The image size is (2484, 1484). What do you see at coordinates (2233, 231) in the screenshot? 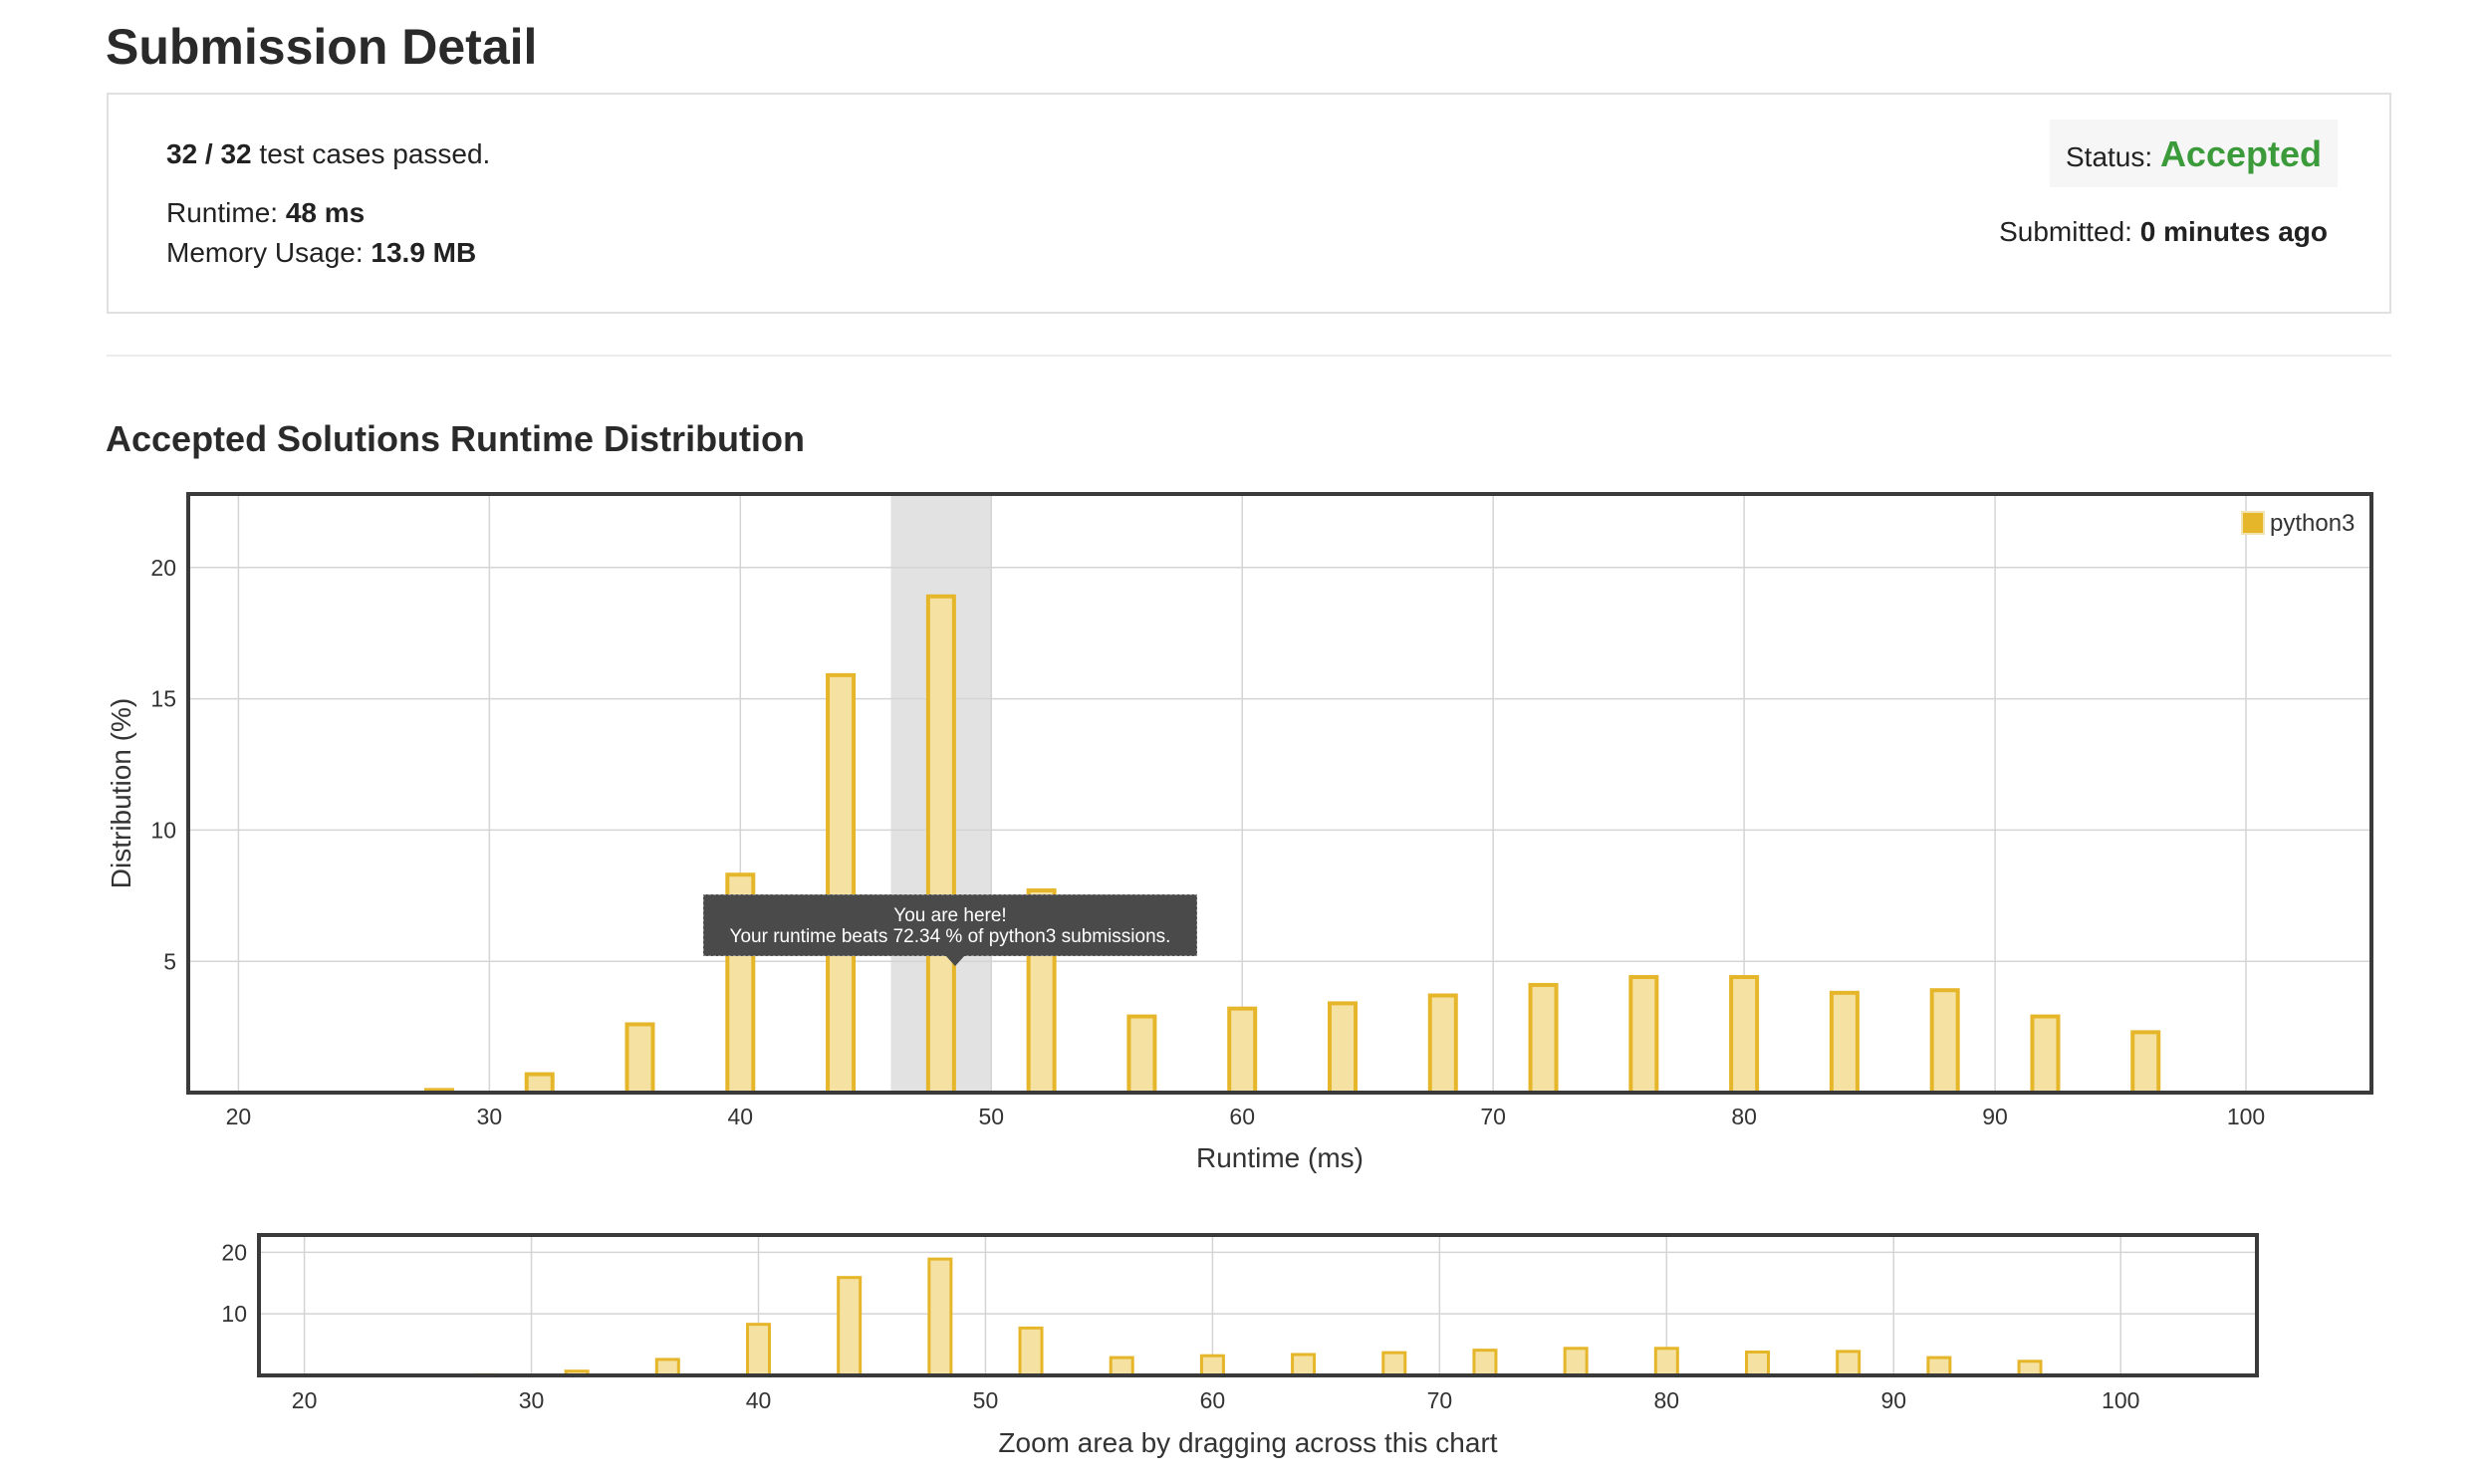
I see `submitted-value: 0 minutes ago` at bounding box center [2233, 231].